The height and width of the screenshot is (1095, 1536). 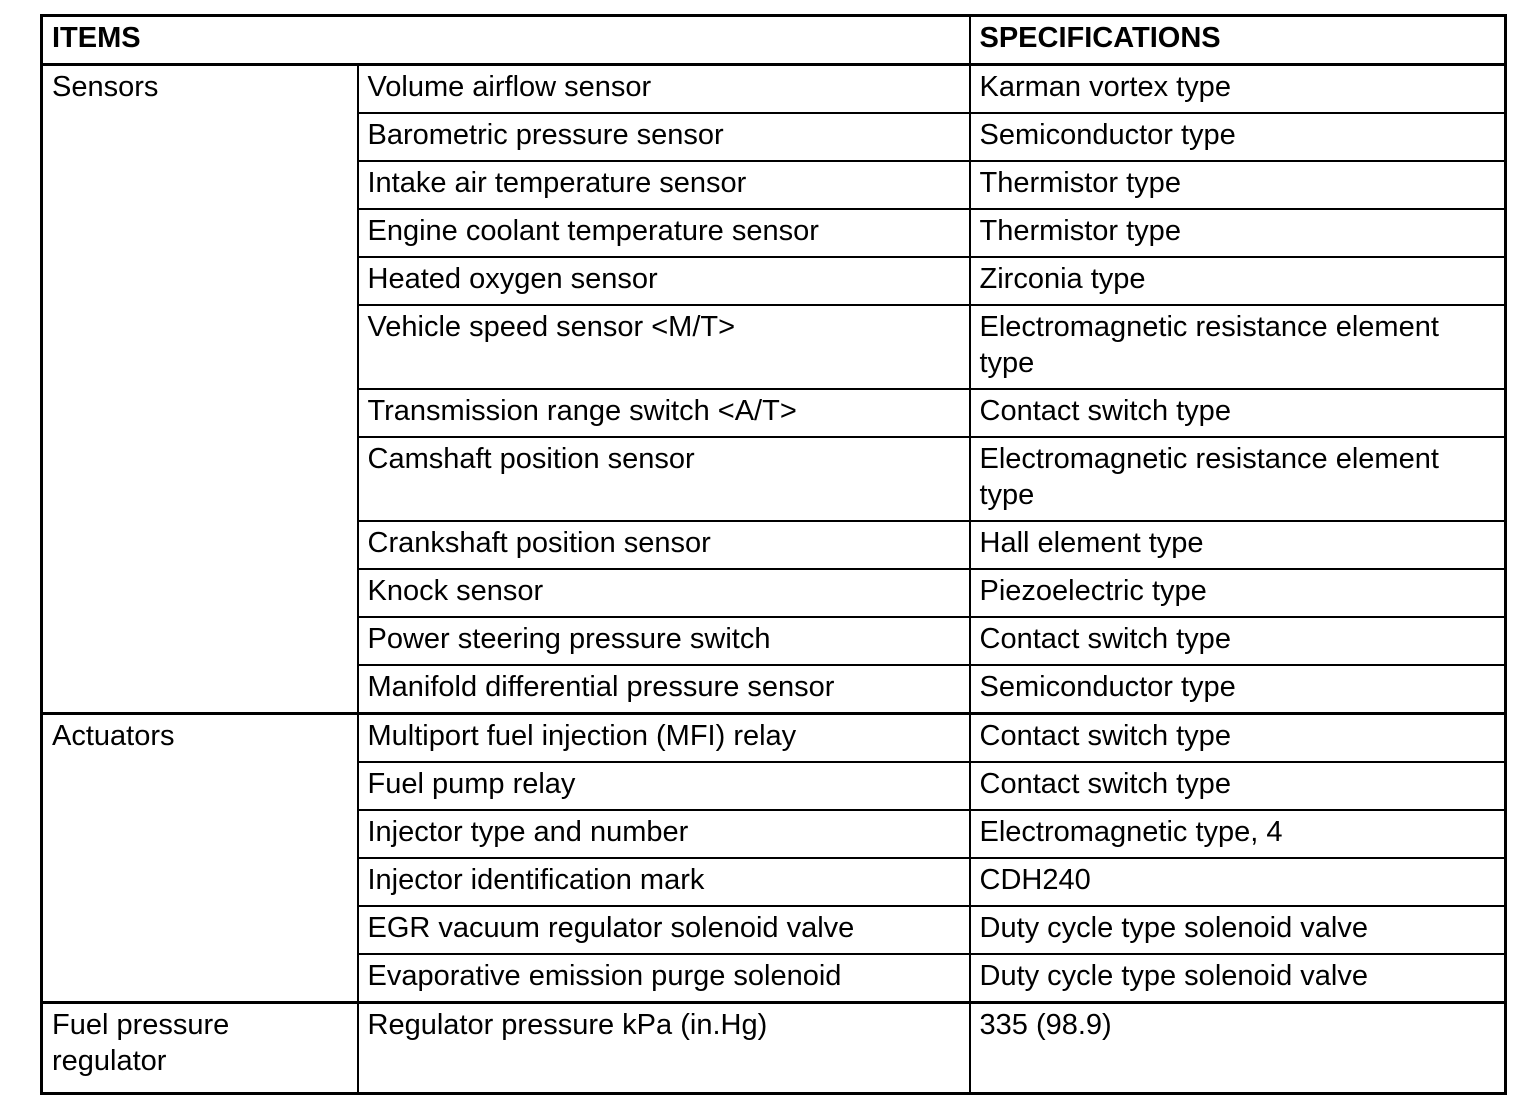 I want to click on item-cell: Regulator pressure kPa (in.Hg), so click(x=663, y=1048).